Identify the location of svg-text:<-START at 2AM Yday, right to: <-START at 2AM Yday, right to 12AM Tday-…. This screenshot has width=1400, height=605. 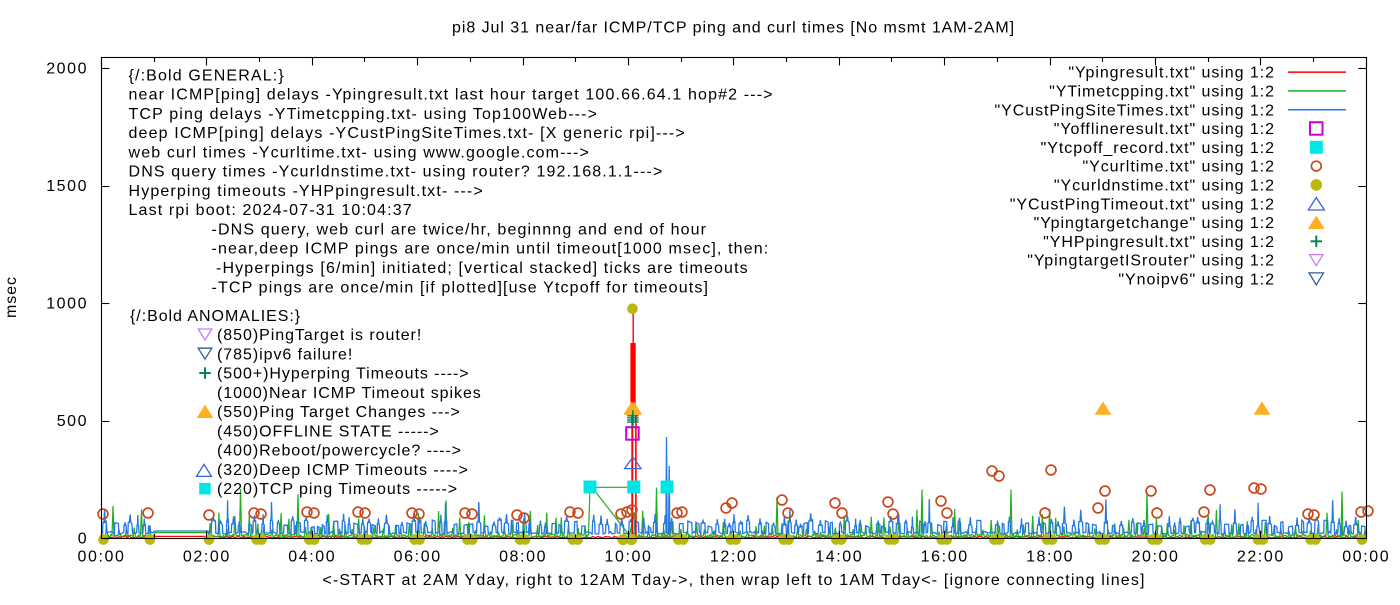
(733, 580).